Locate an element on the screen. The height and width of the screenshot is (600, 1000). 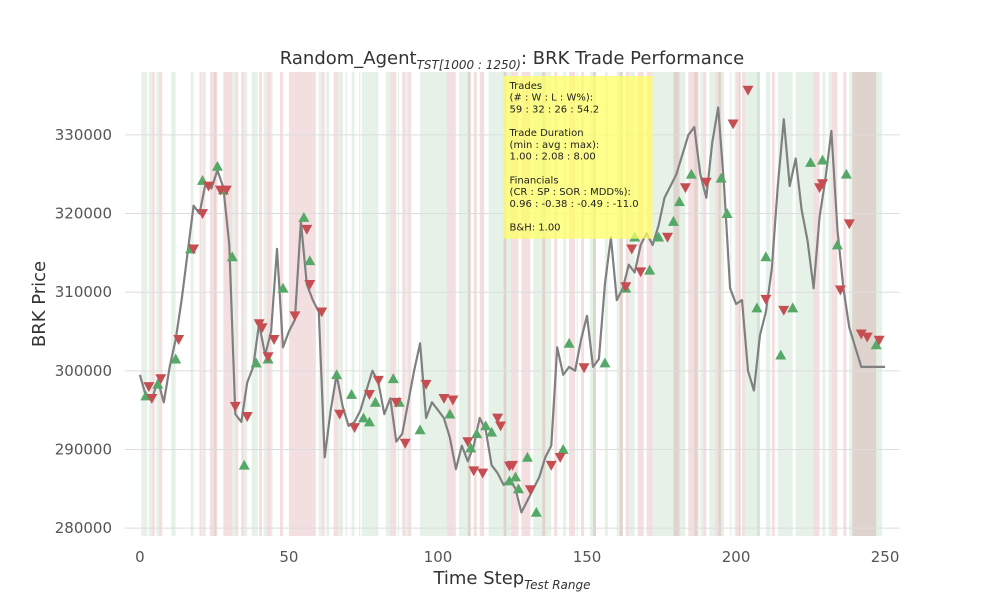
info-box-line-4: Trade Duration is located at coordinates (546, 133).